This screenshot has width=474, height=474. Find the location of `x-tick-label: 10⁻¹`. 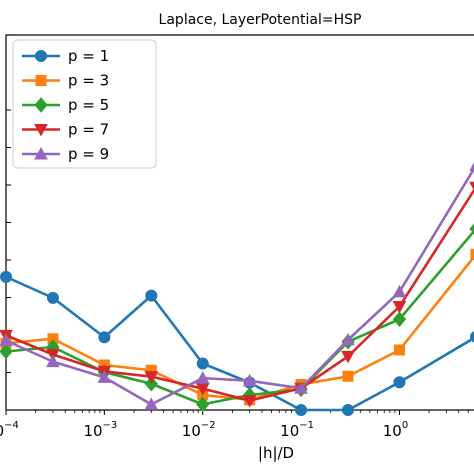

x-tick-label: 10⁻¹ is located at coordinates (297, 430).